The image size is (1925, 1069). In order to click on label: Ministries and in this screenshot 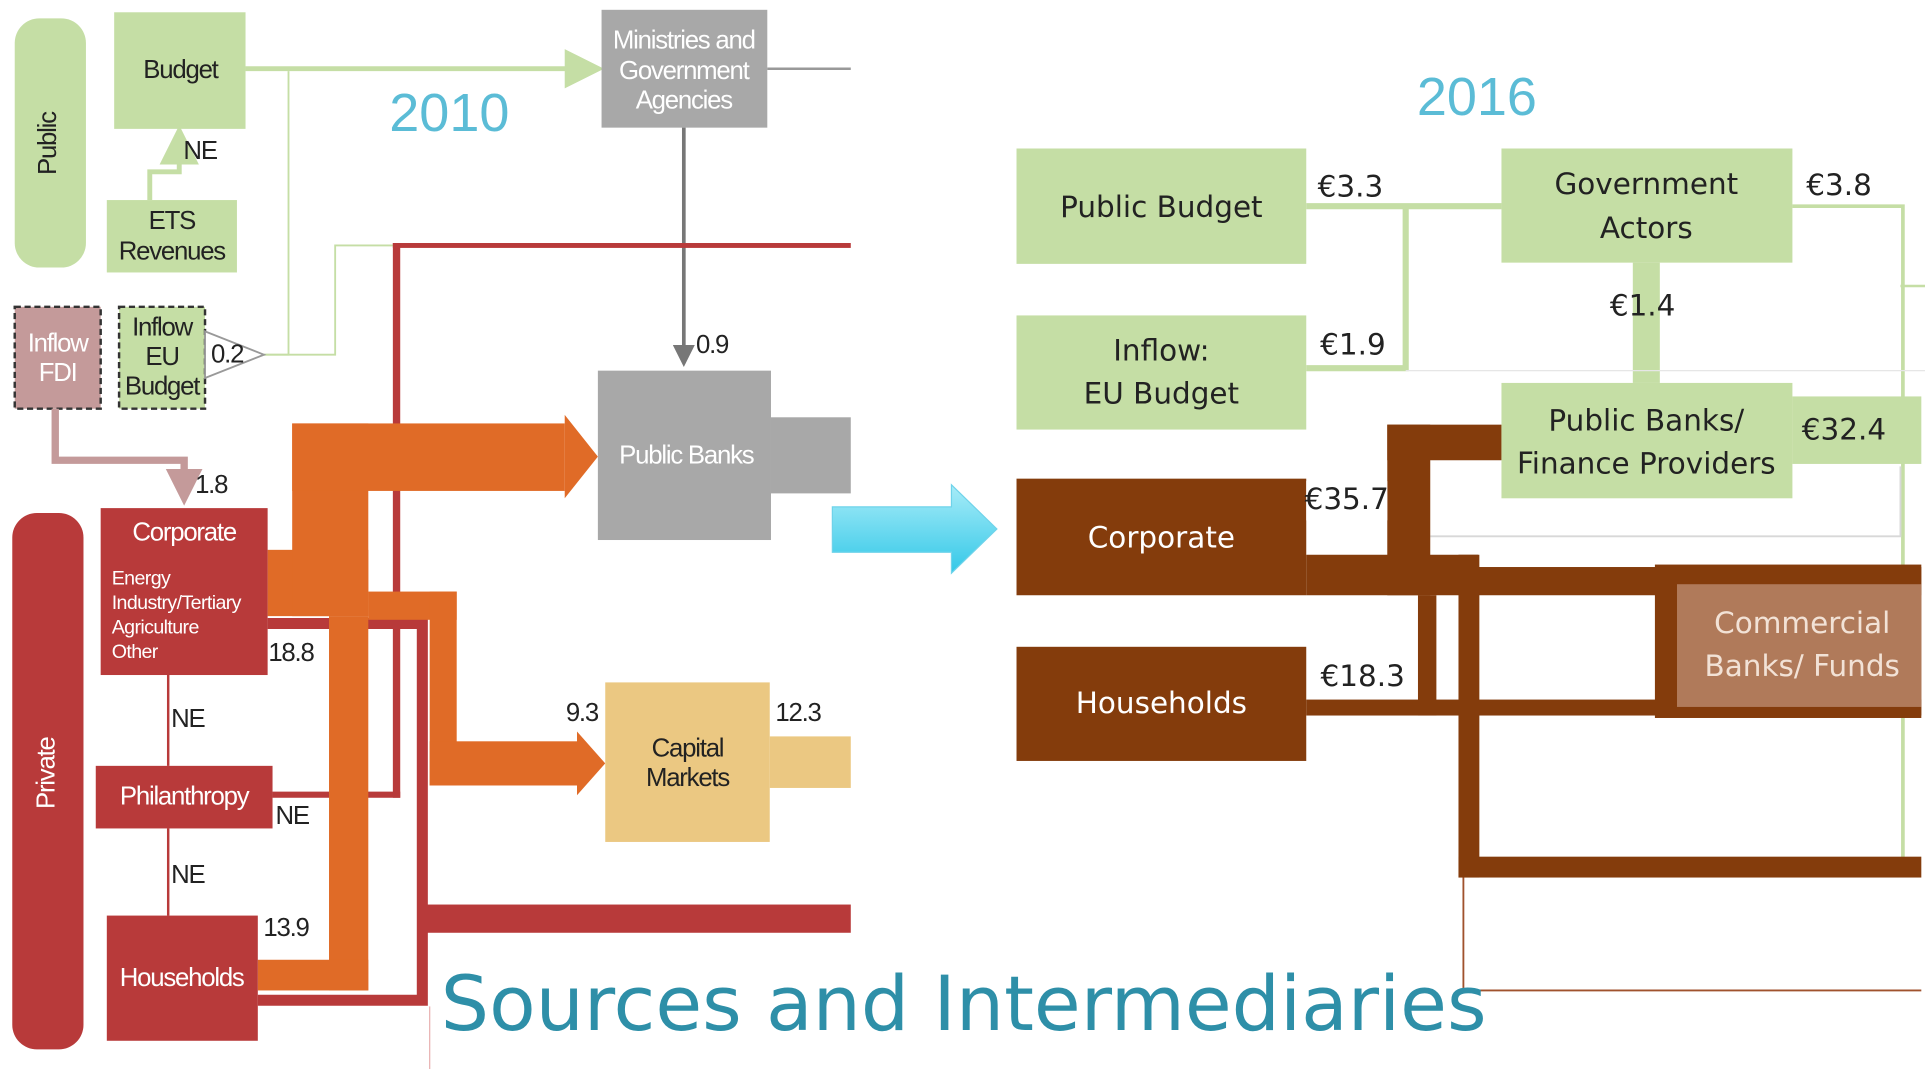, I will do `click(684, 41)`.